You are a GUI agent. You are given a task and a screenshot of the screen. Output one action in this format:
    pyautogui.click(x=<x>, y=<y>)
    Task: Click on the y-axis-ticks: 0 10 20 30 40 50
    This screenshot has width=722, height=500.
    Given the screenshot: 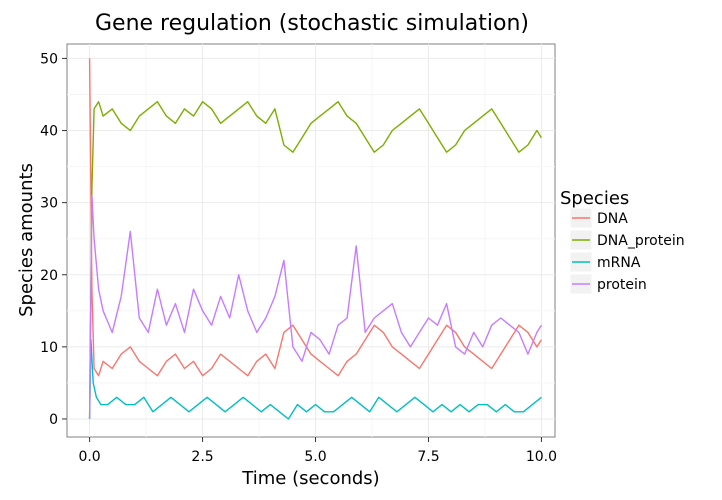 What is the action you would take?
    pyautogui.click(x=53, y=239)
    